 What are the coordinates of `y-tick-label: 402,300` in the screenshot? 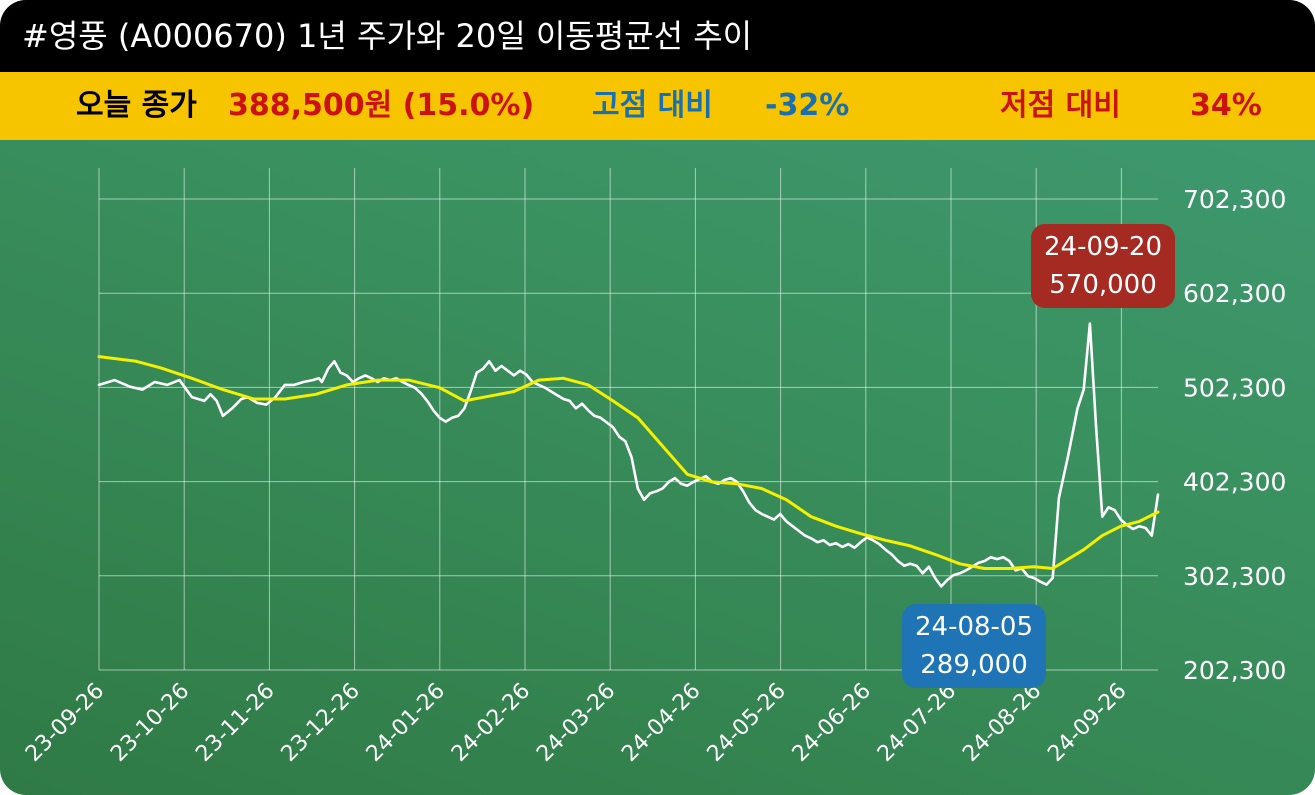 It's located at (1234, 482).